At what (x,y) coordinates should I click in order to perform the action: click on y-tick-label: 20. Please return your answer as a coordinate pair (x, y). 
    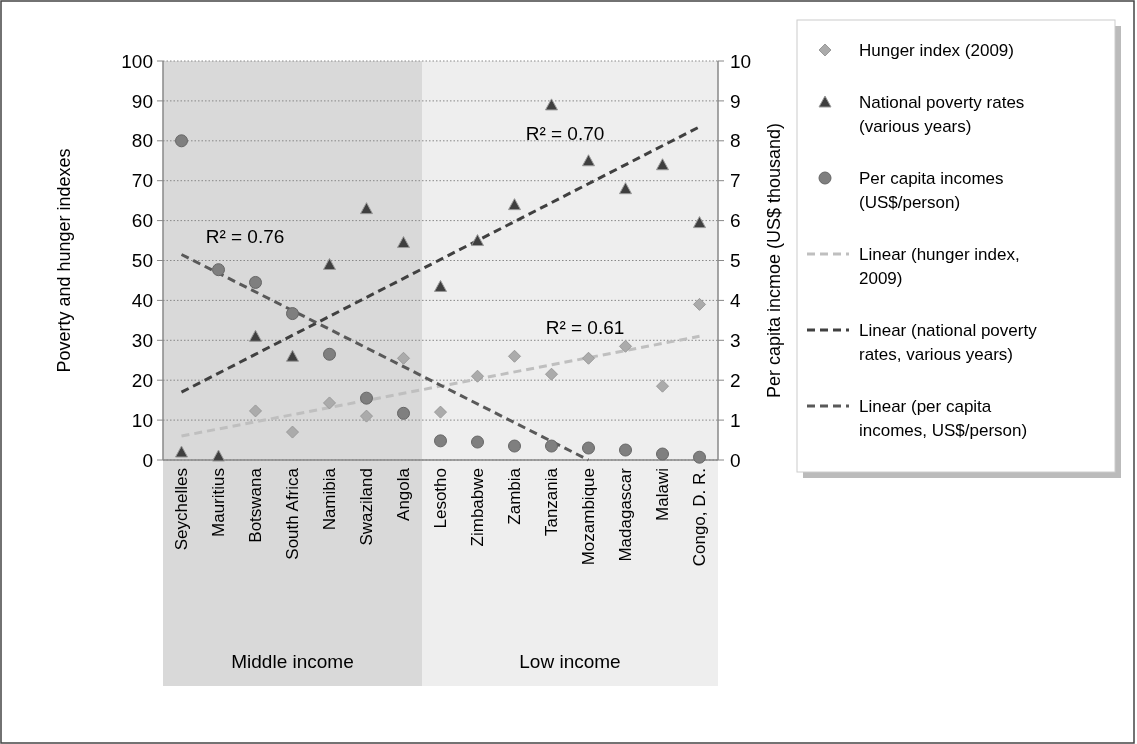
    Looking at the image, I should click on (142, 380).